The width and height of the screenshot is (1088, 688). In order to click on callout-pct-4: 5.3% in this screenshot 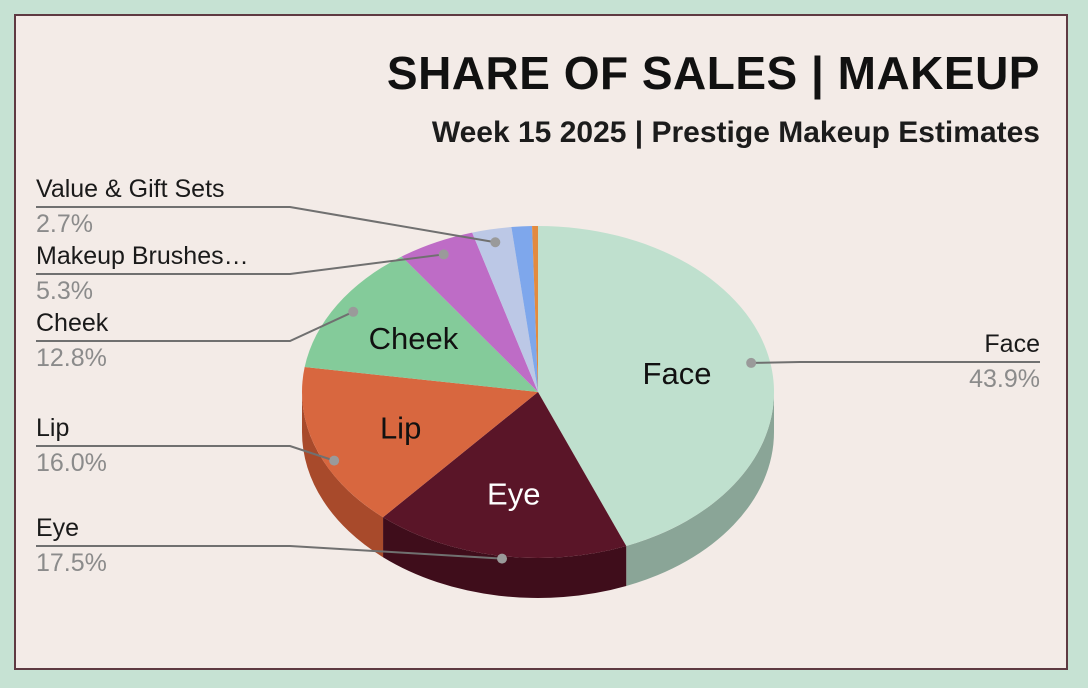, I will do `click(64, 291)`.